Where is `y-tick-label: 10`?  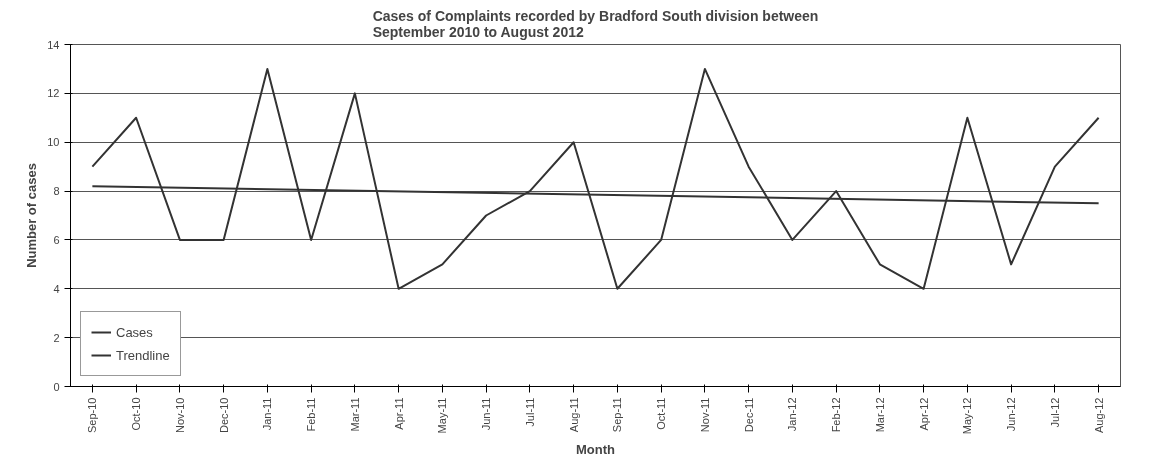
y-tick-label: 10 is located at coordinates (53, 142).